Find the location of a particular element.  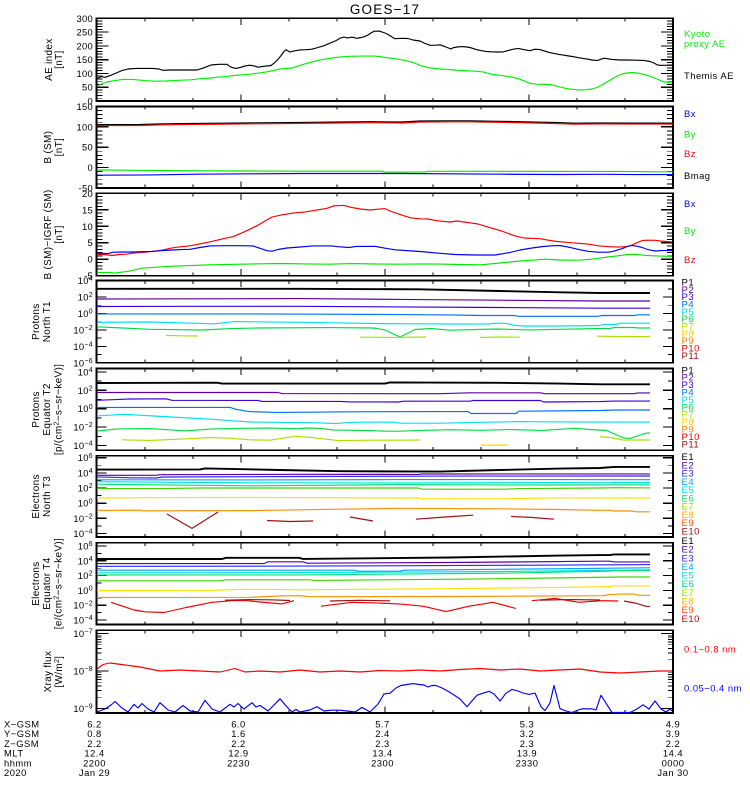

svg-text: P4 is located at coordinates (688, 304).